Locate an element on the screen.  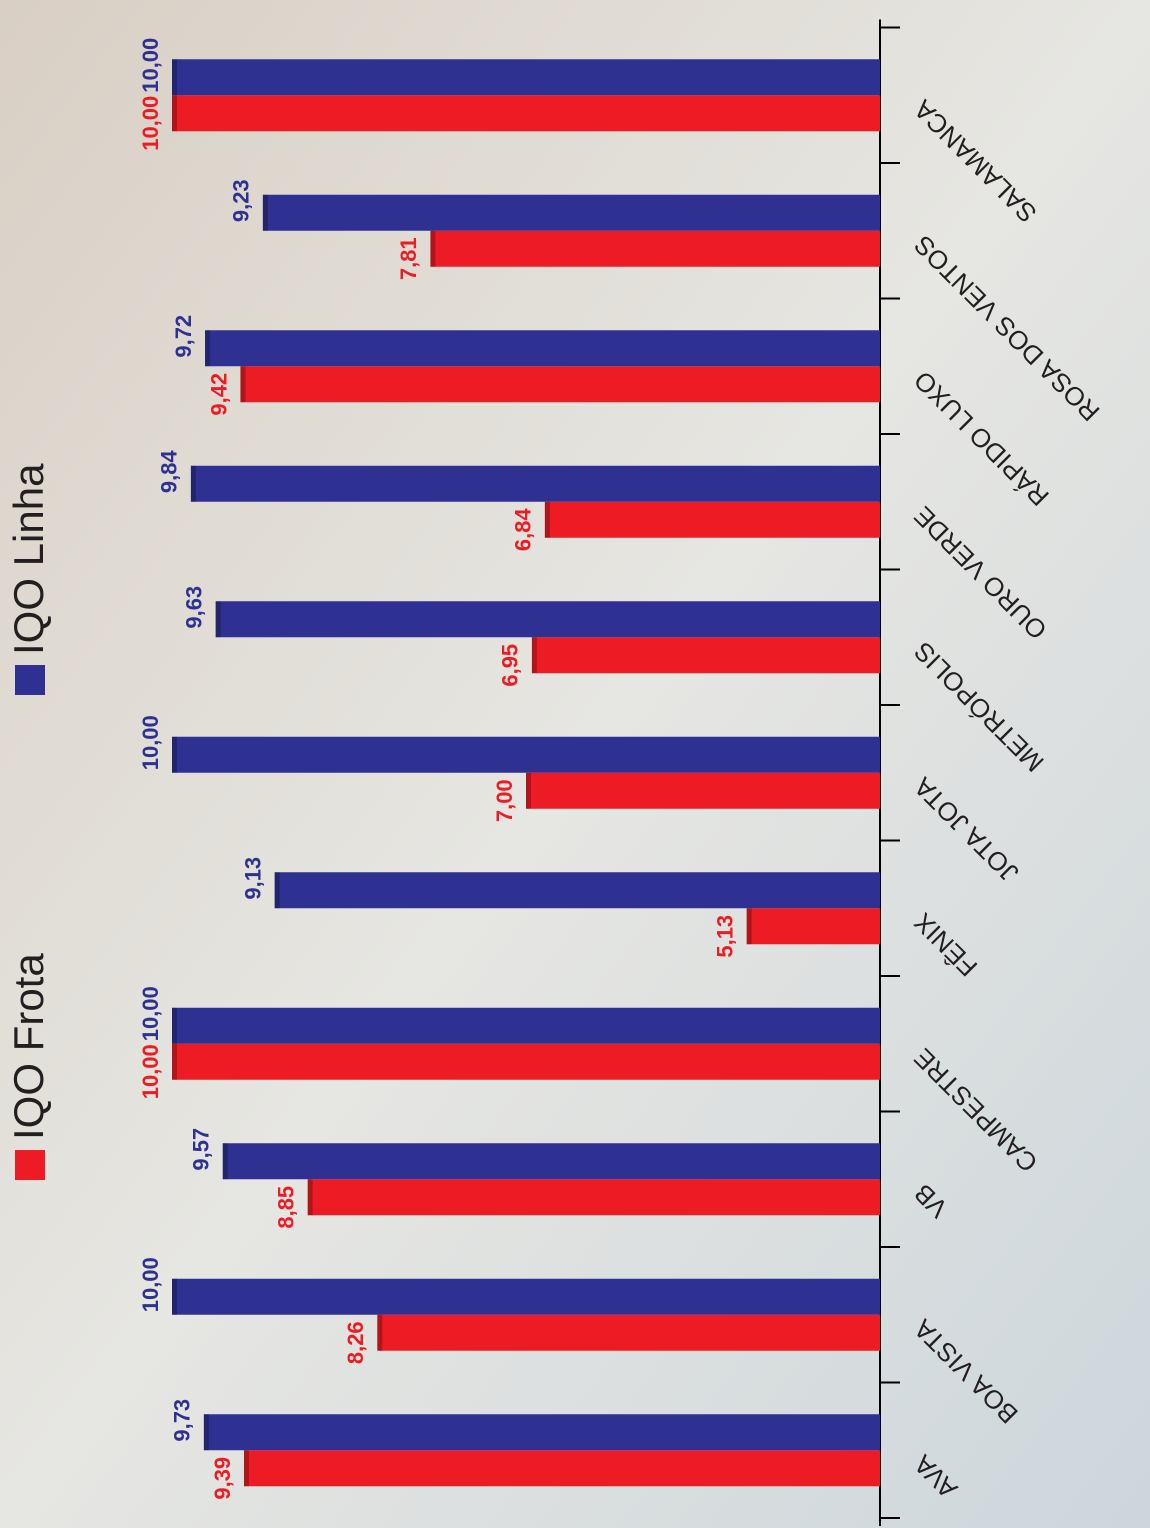
value-label: 7,00 is located at coordinates (504, 800).